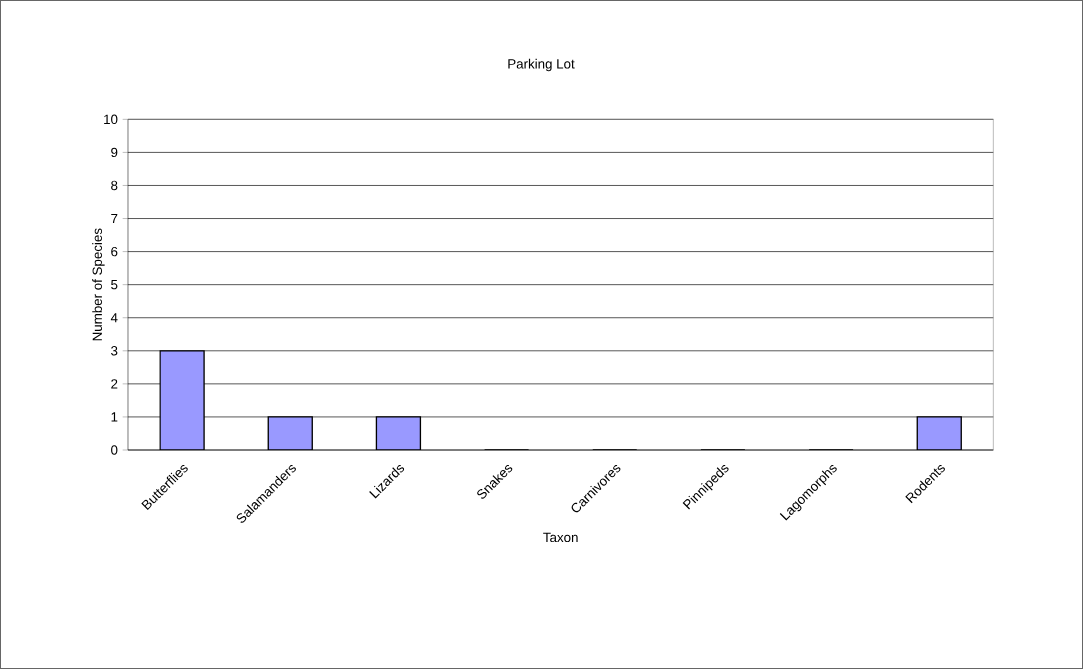 The width and height of the screenshot is (1083, 669). Describe the element at coordinates (541, 65) in the screenshot. I see `chart-title: Parking Lot` at that location.